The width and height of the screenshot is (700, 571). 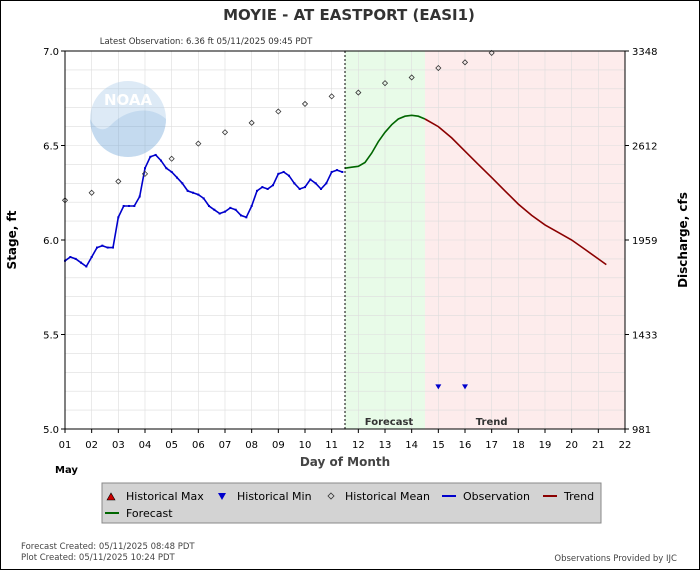 I want to click on x-tick-label: 02, so click(x=91, y=445).